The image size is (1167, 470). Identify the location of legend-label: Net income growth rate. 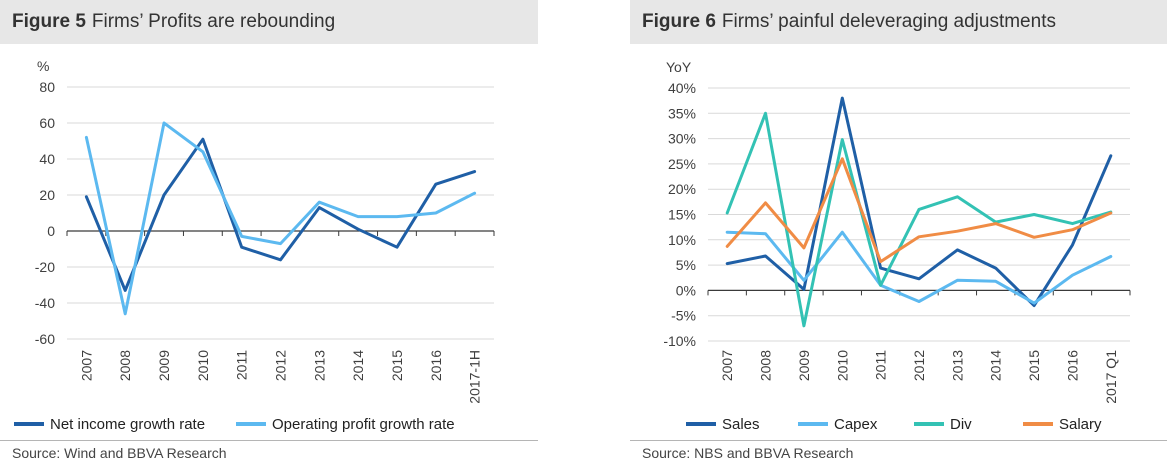
(127, 424).